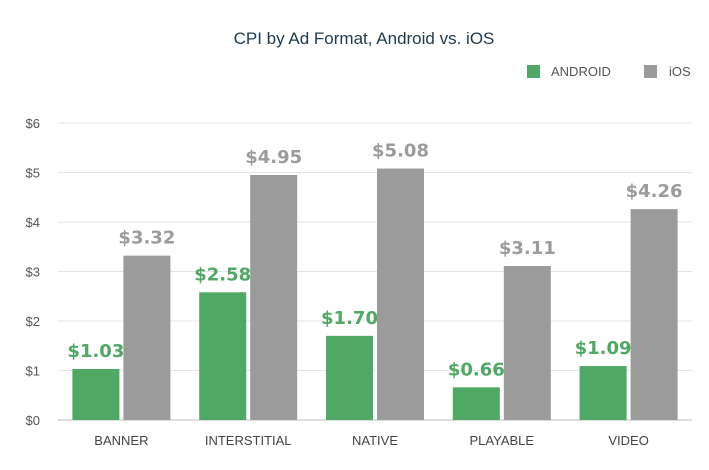 The width and height of the screenshot is (709, 470). What do you see at coordinates (603, 393) in the screenshot?
I see `bar-android-video` at bounding box center [603, 393].